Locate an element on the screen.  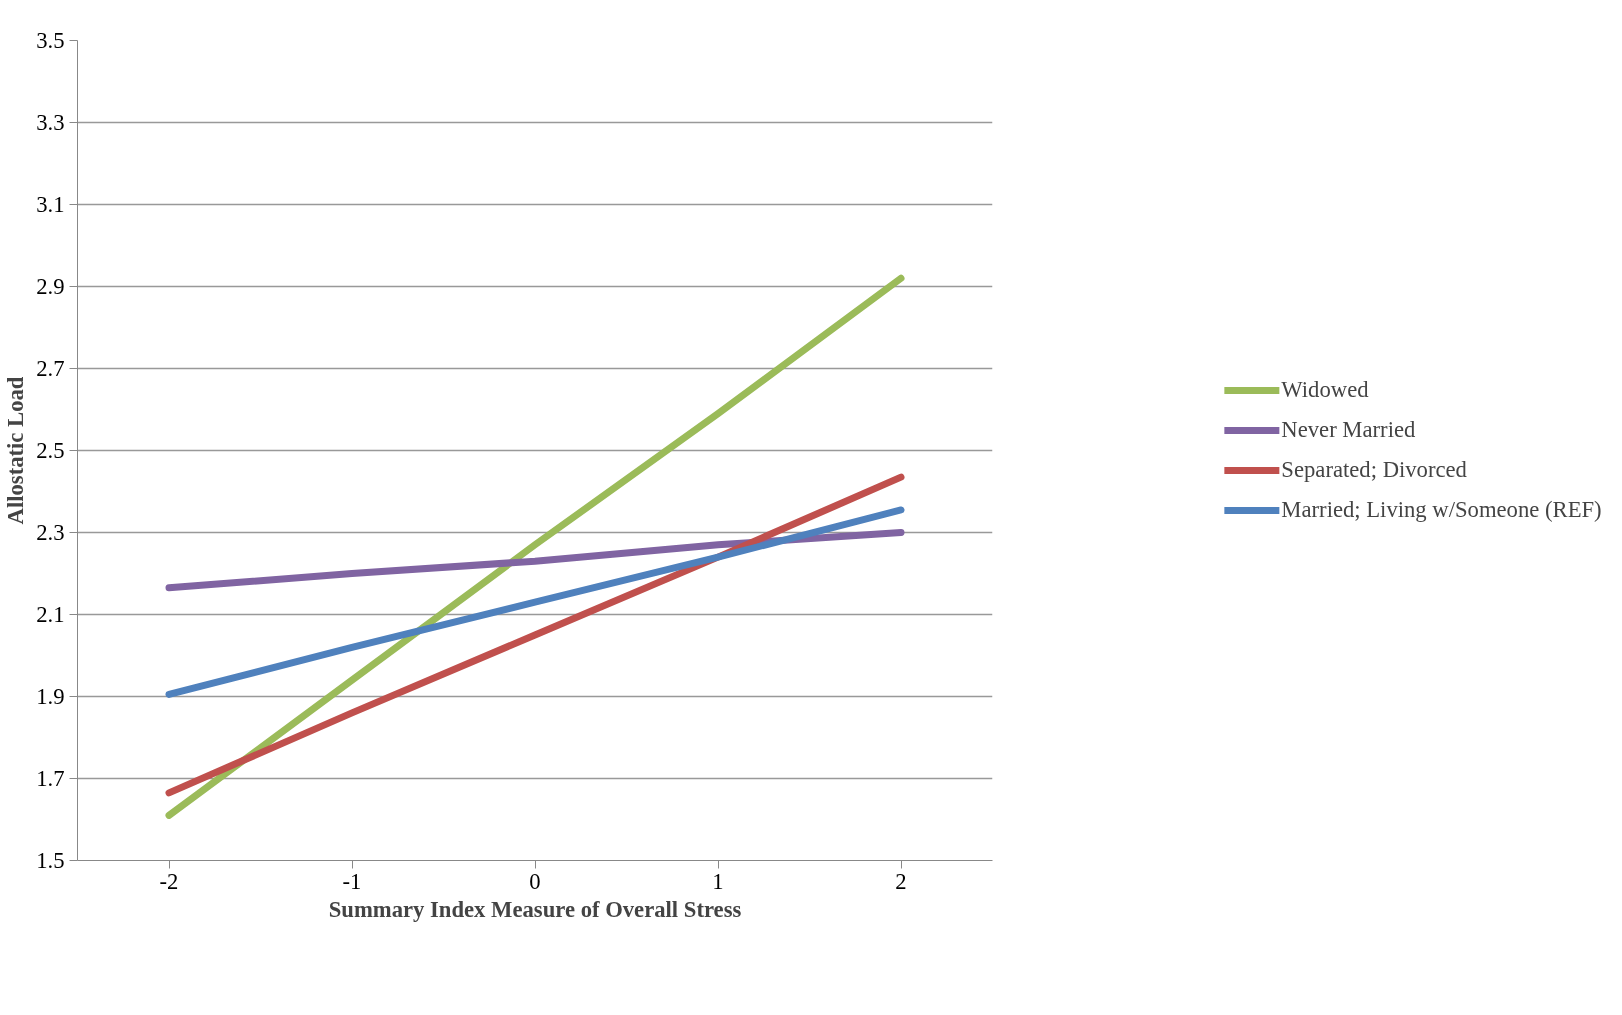
y-tick-label: 1.9 is located at coordinates (50, 696).